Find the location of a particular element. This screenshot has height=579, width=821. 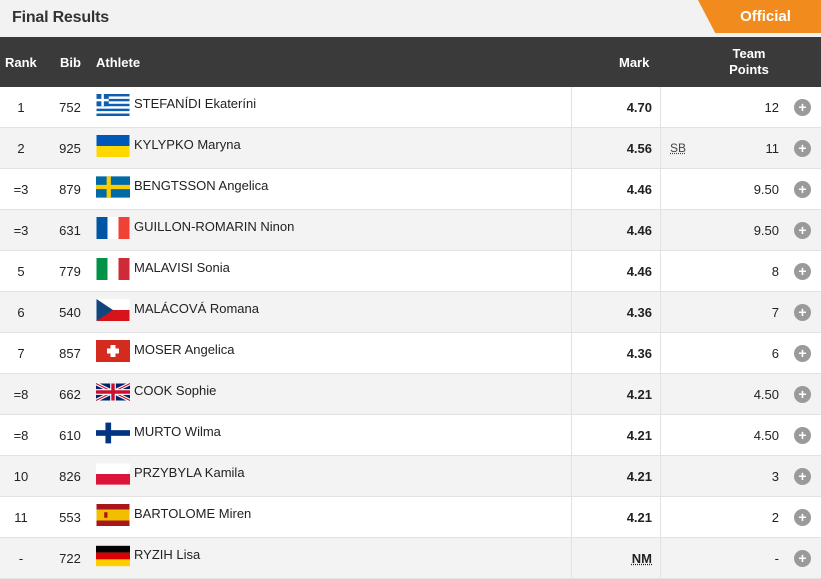

table-row: 11 553 BARTOLOME Miren 4.21 2 + is located at coordinates (410, 517).